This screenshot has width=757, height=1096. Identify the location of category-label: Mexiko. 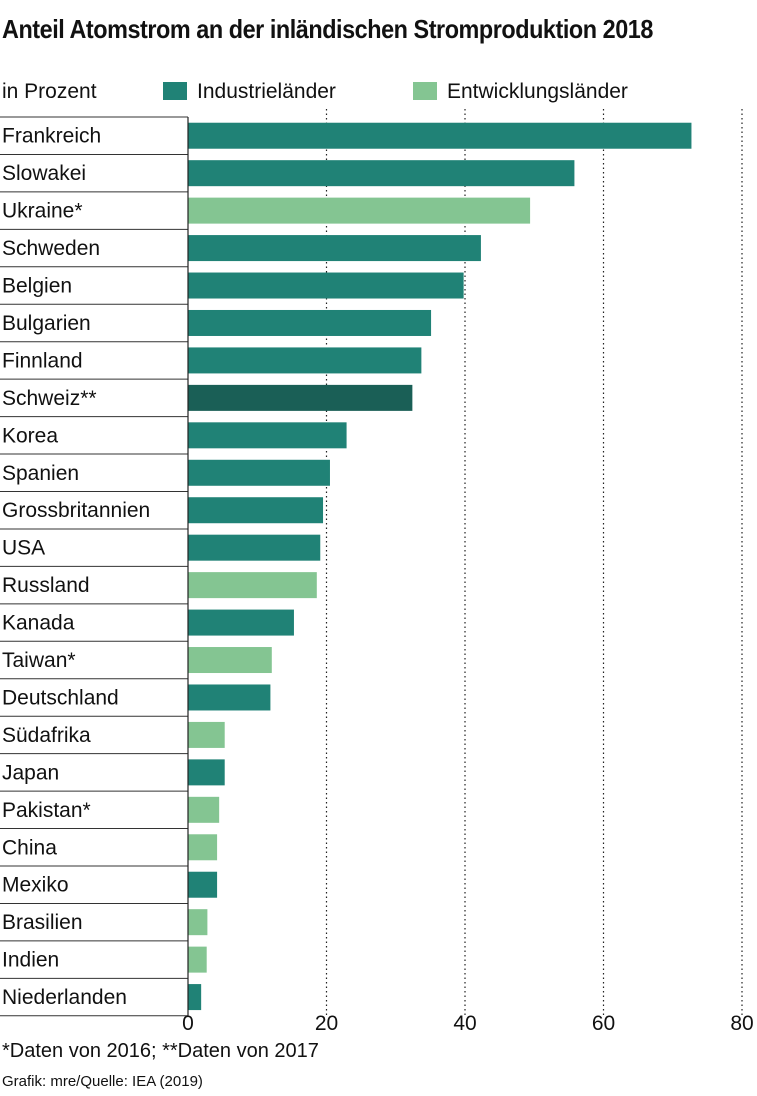
(35, 885).